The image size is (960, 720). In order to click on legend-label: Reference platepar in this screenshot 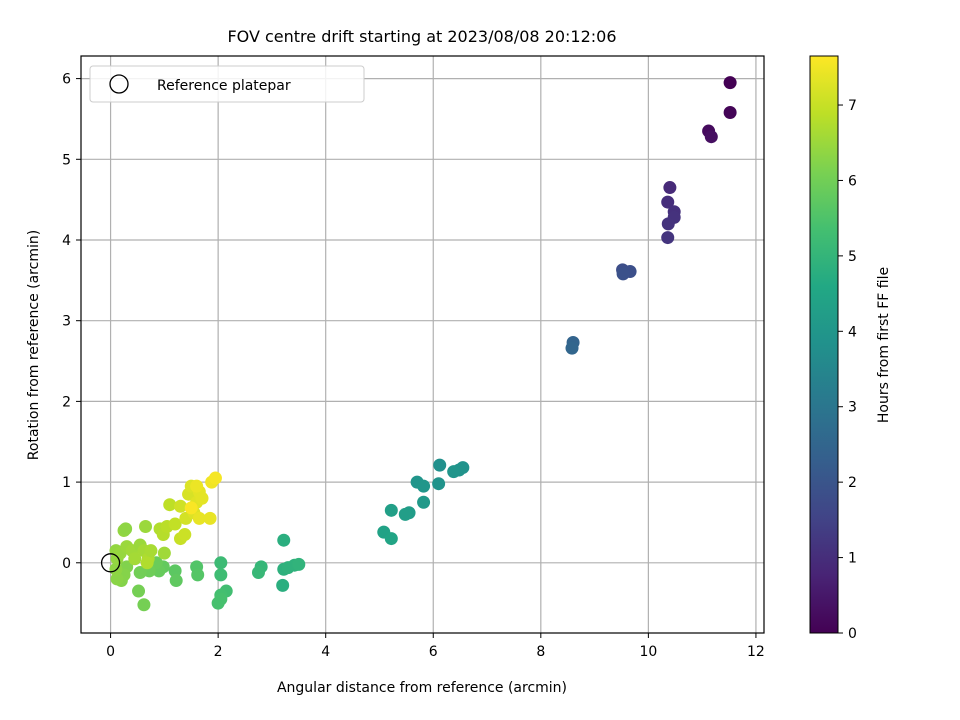, I will do `click(224, 86)`.